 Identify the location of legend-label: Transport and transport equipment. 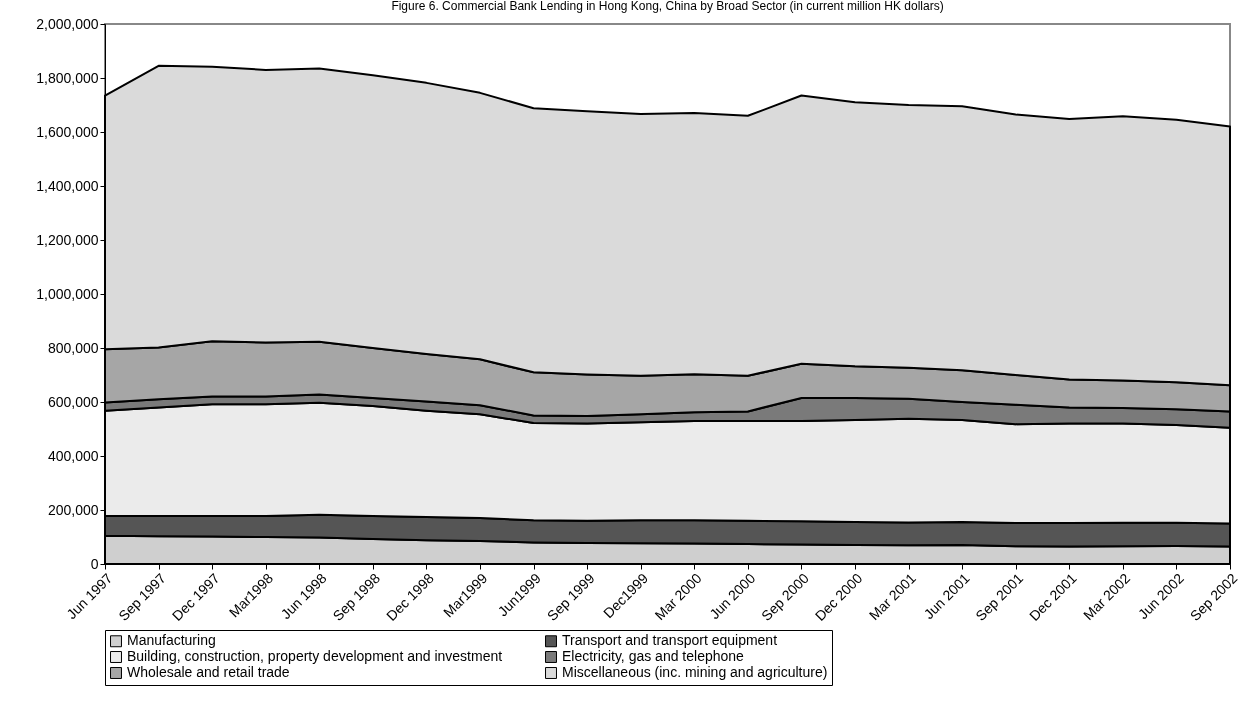
(670, 640).